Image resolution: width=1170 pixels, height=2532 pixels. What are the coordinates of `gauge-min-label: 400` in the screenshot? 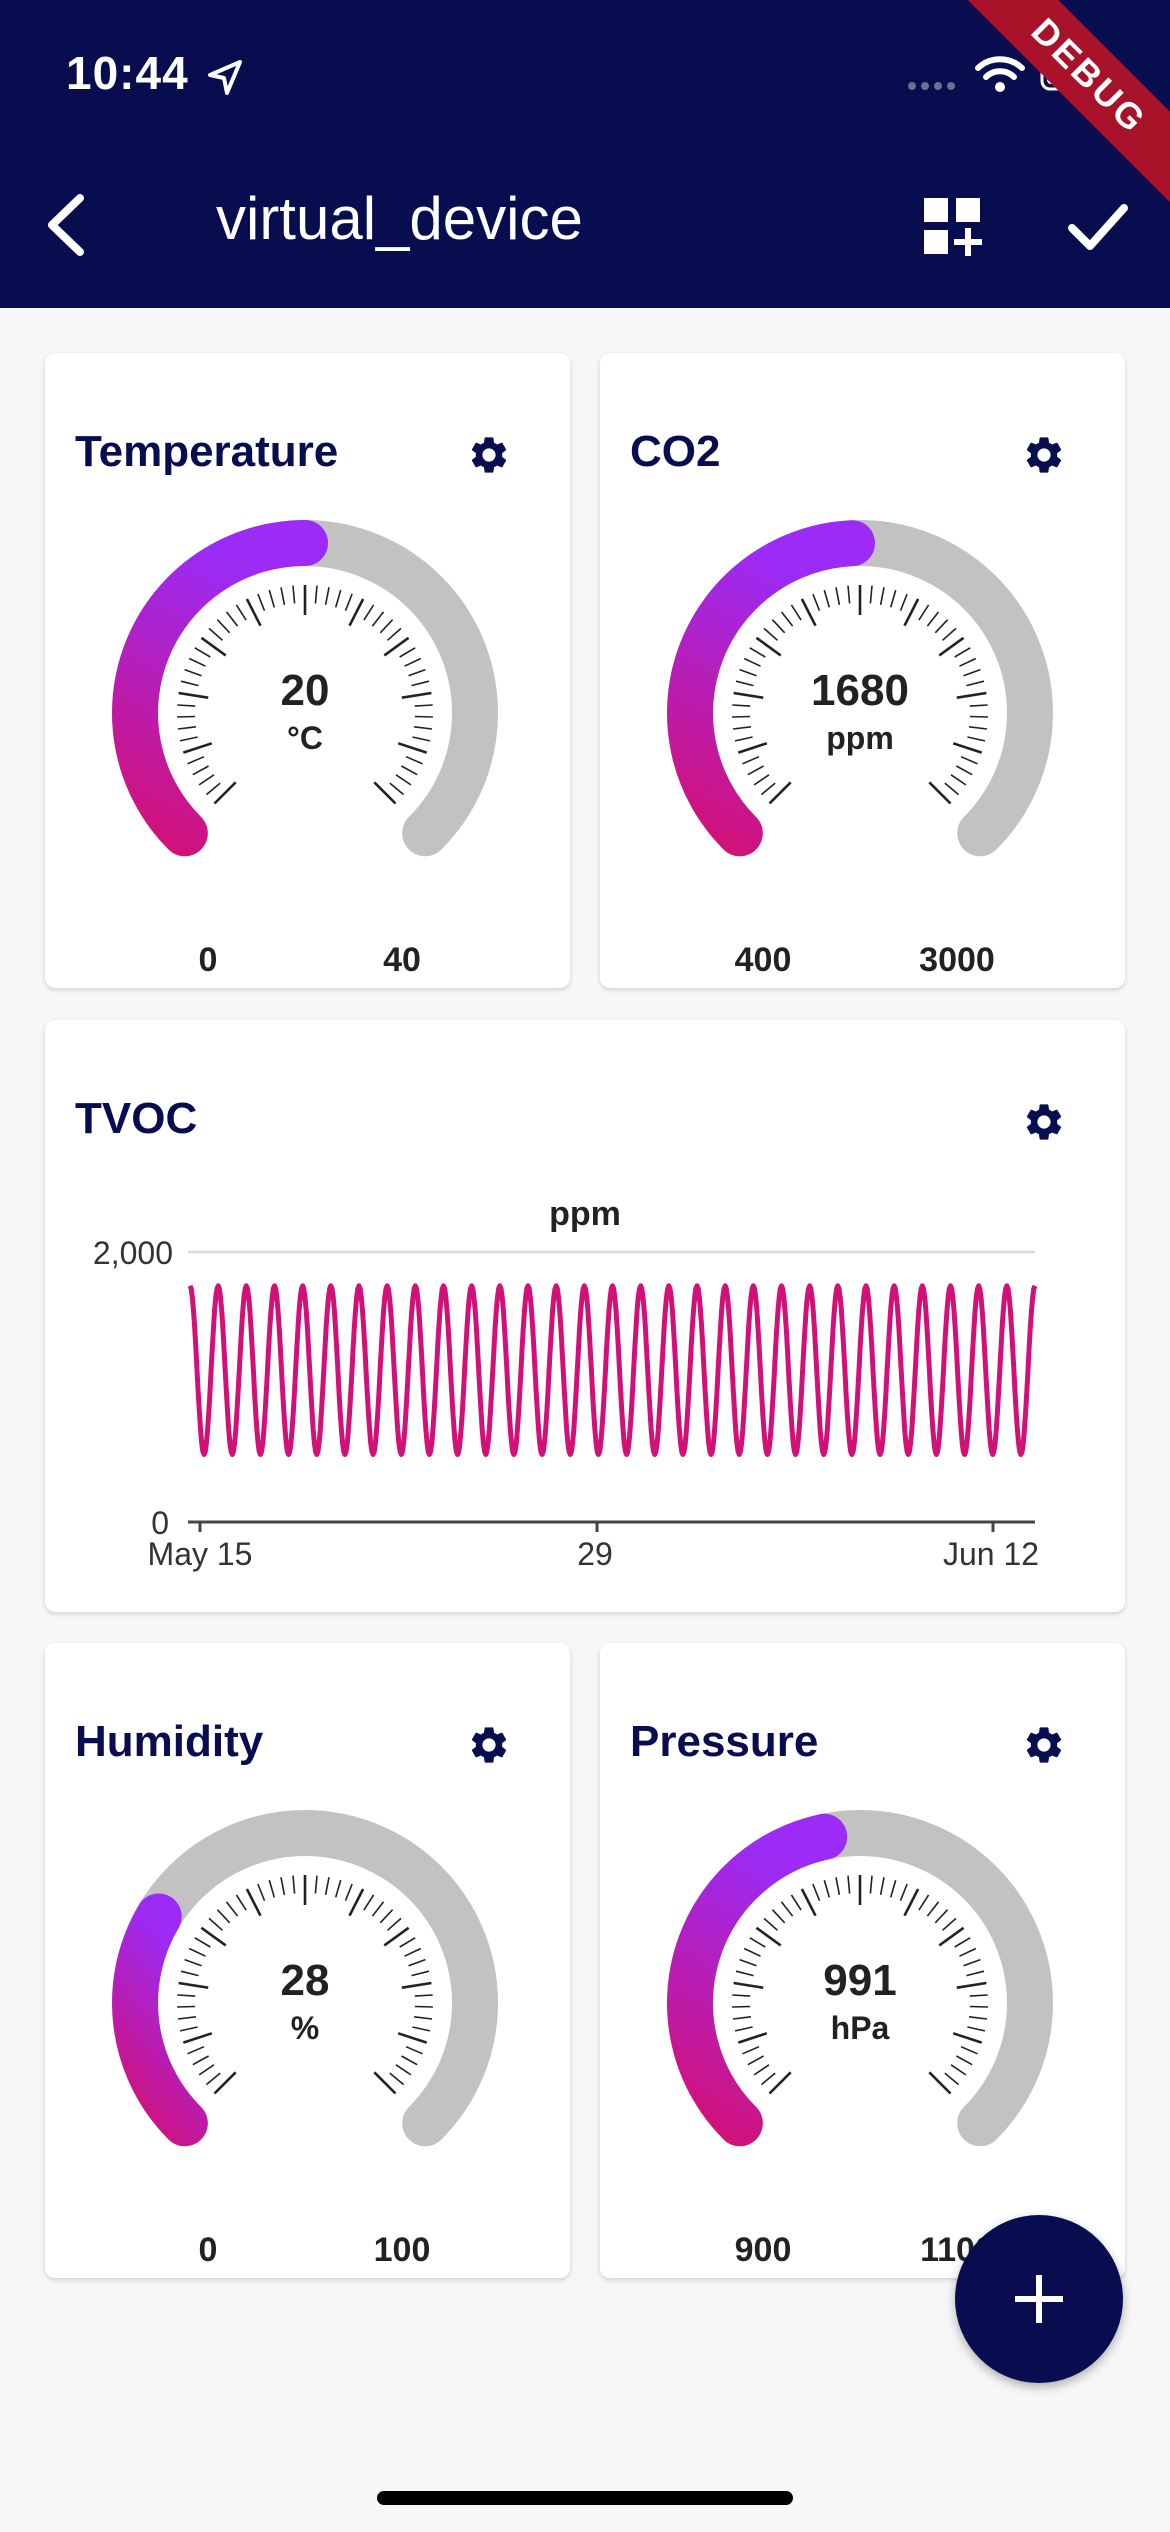 It's located at (763, 960).